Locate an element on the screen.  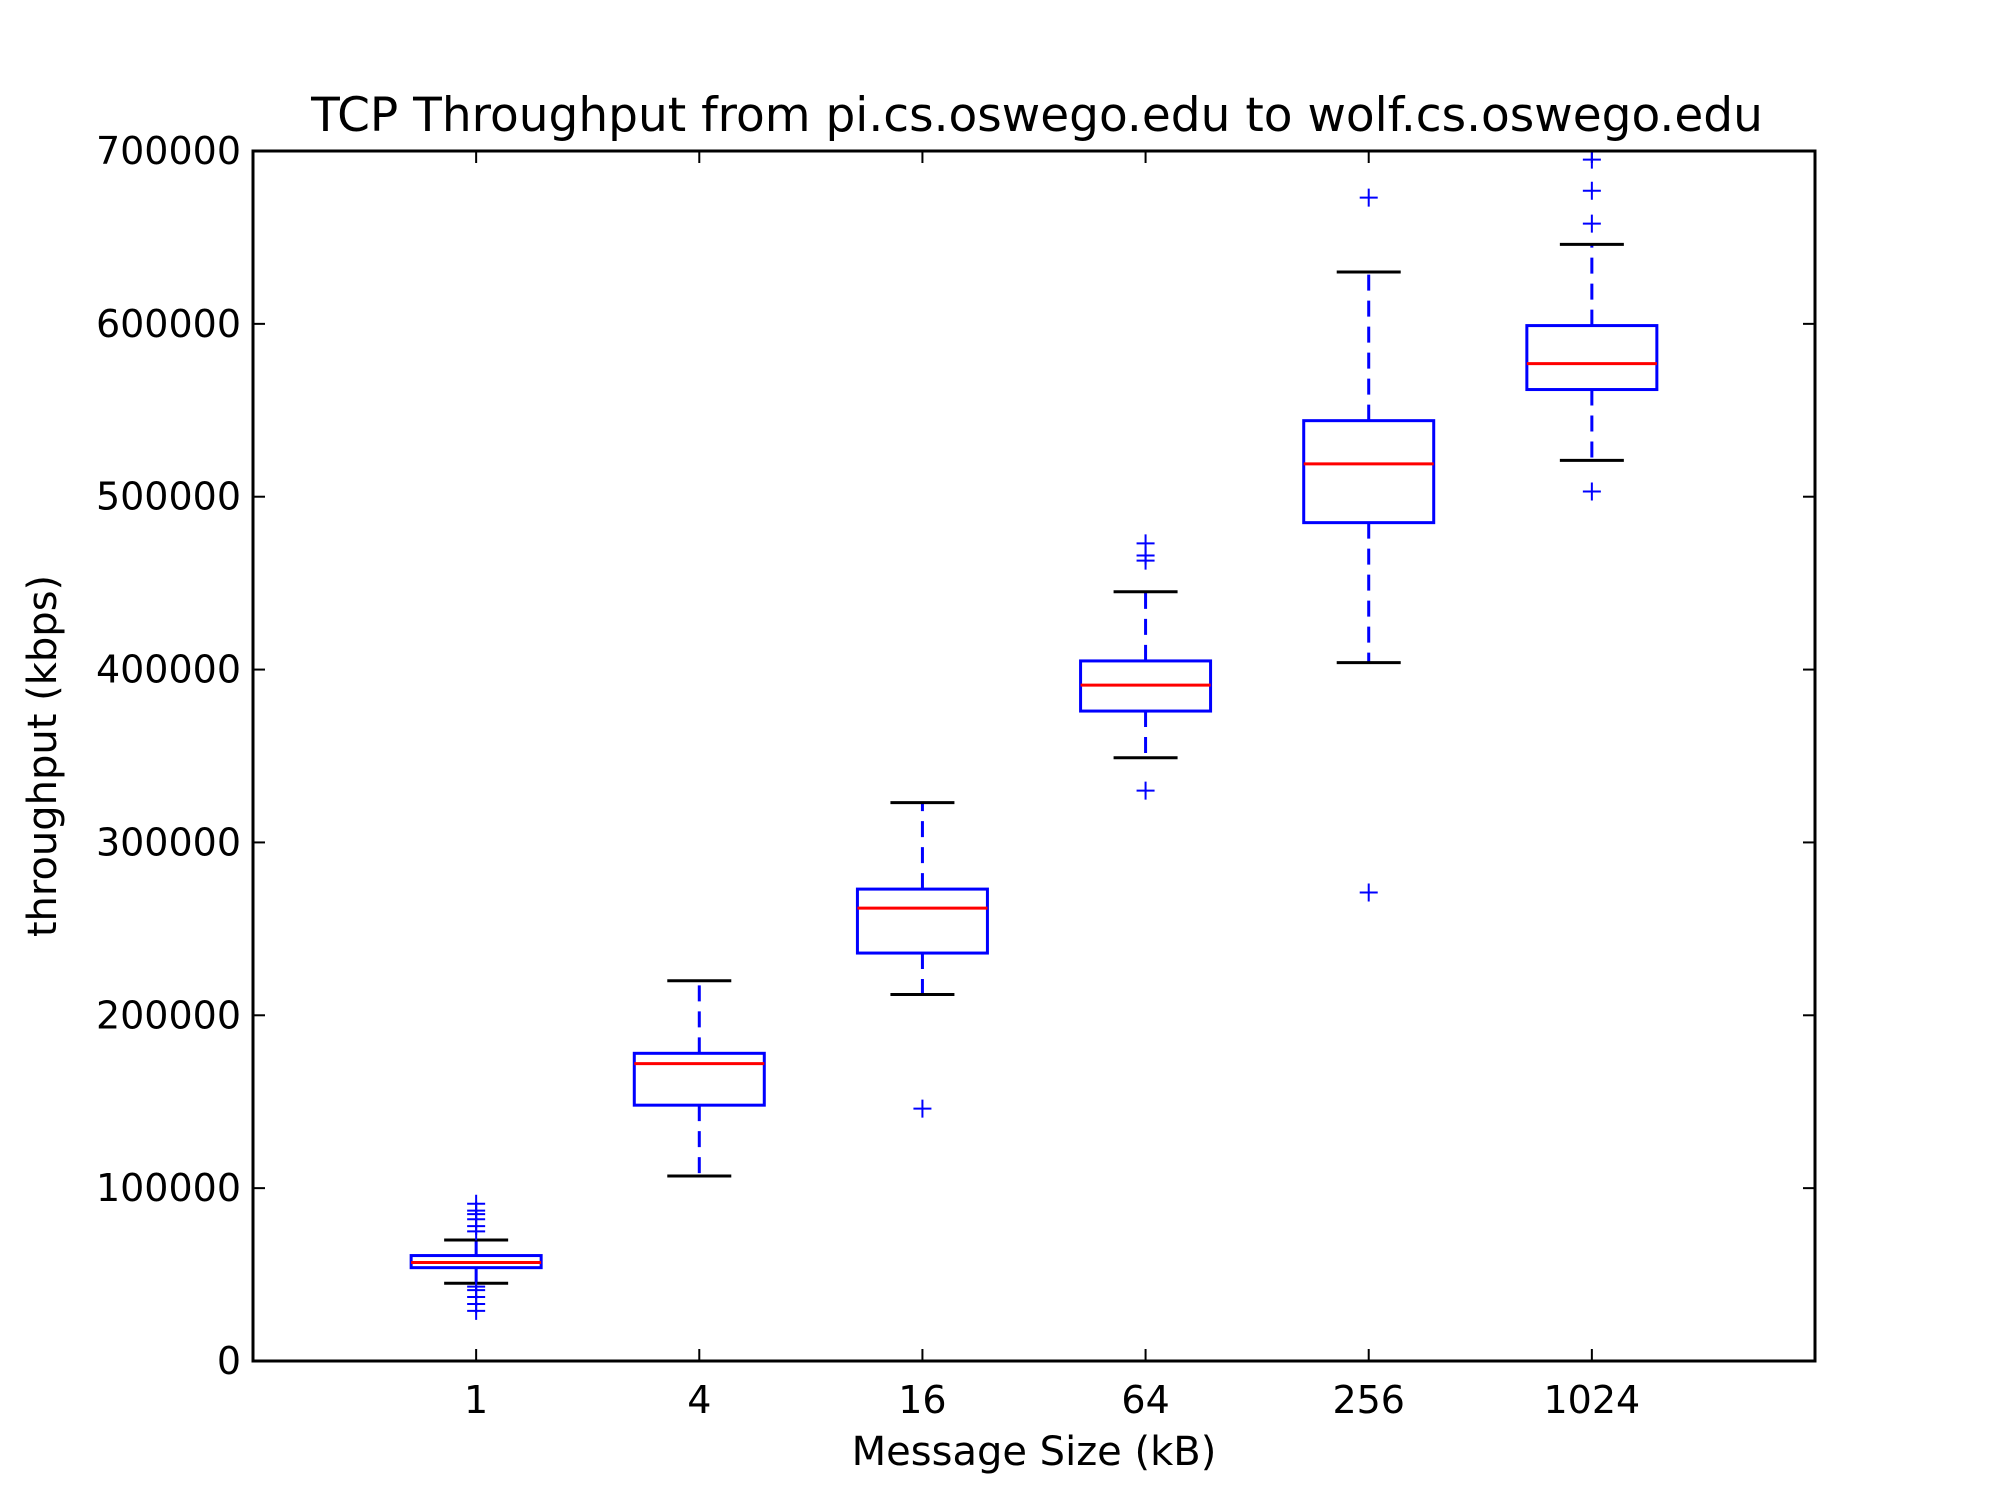
y-tick-label: 300000 is located at coordinates (168, 842).